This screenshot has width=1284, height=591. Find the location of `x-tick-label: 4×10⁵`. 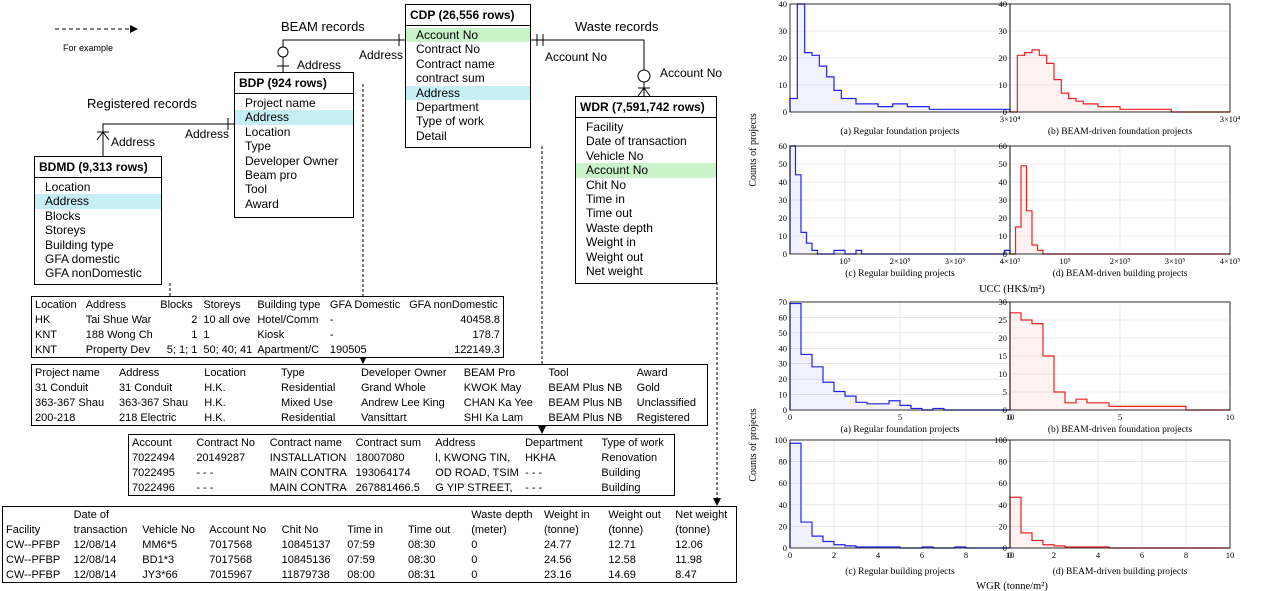

x-tick-label: 4×10⁵ is located at coordinates (1230, 261).